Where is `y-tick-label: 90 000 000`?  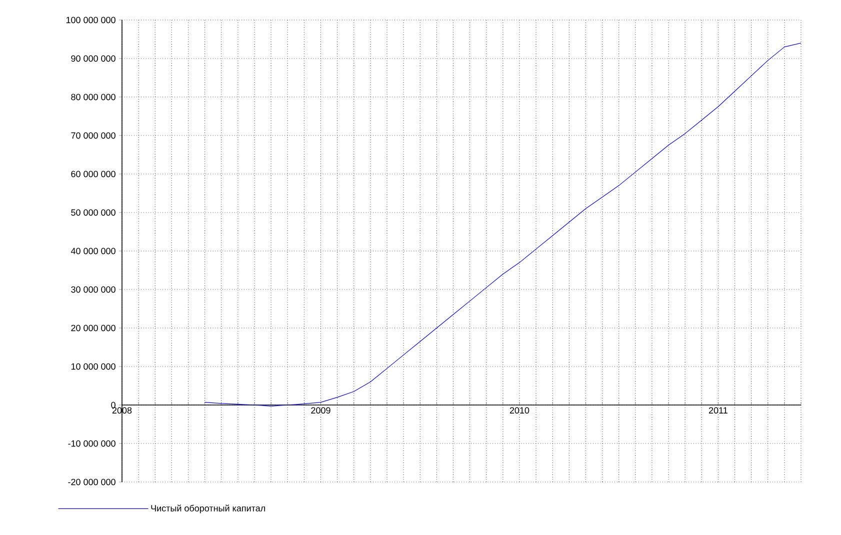 y-tick-label: 90 000 000 is located at coordinates (93, 58).